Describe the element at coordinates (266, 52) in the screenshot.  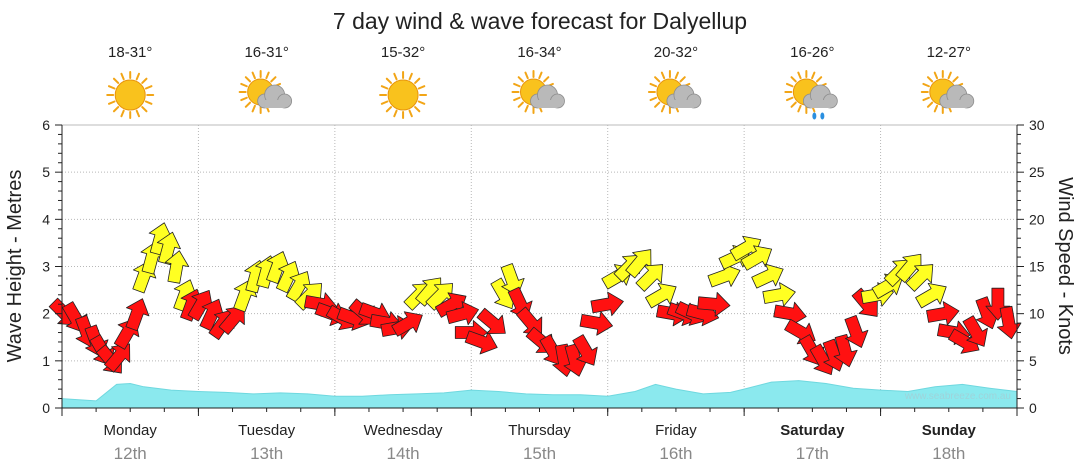
I see `temp-range-label: 16-31°` at that location.